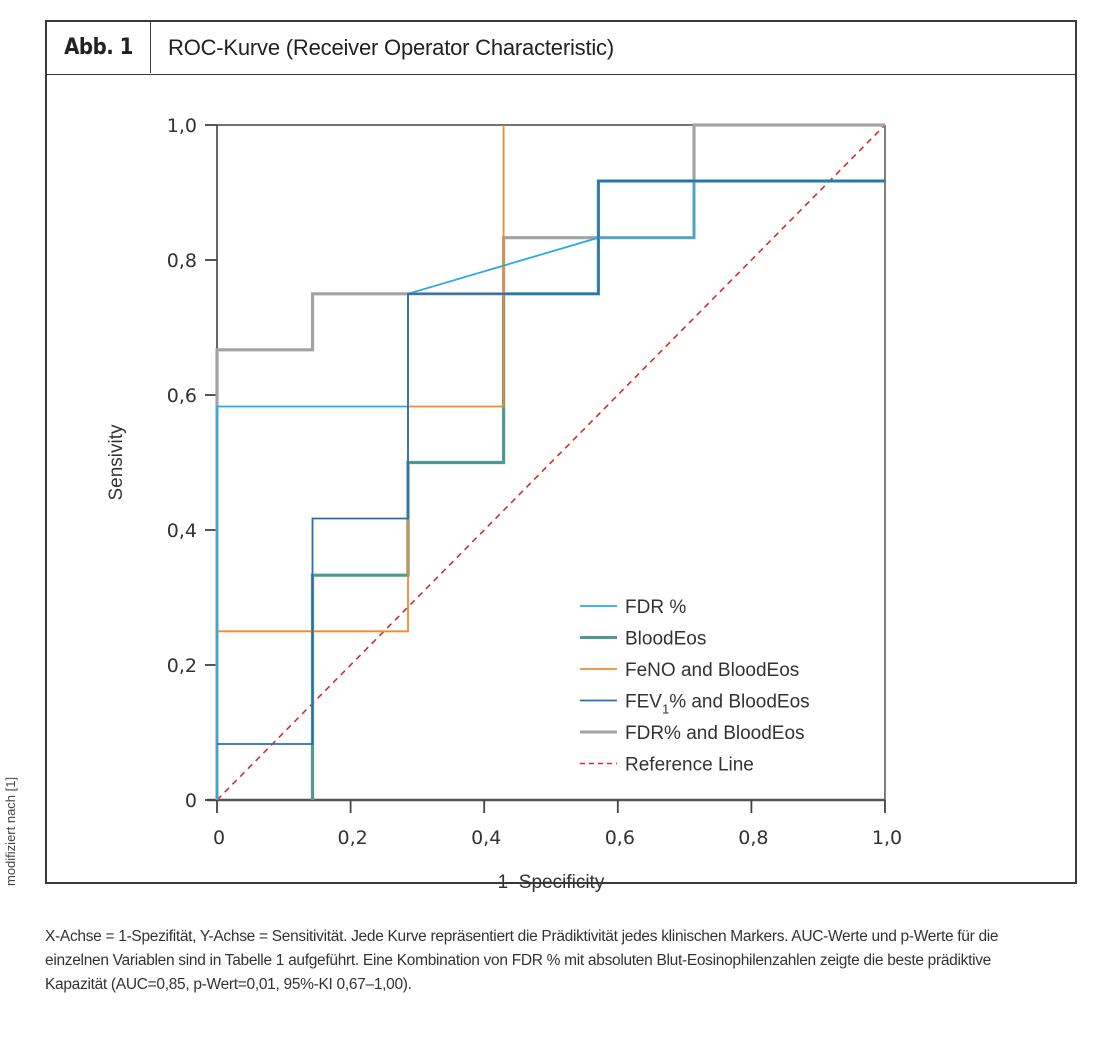 This screenshot has height=1049, width=1100. What do you see at coordinates (361, 379) in the screenshot?
I see `series-line-feno-and-bloodeos` at bounding box center [361, 379].